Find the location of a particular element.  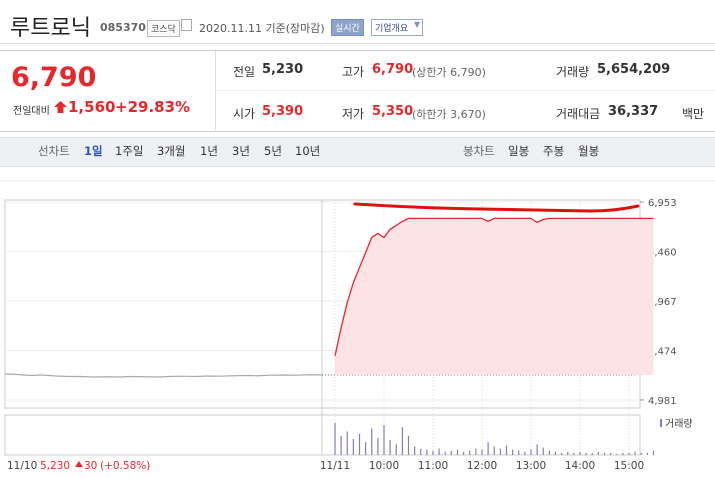

x-tick-label: 11/11 is located at coordinates (335, 466).